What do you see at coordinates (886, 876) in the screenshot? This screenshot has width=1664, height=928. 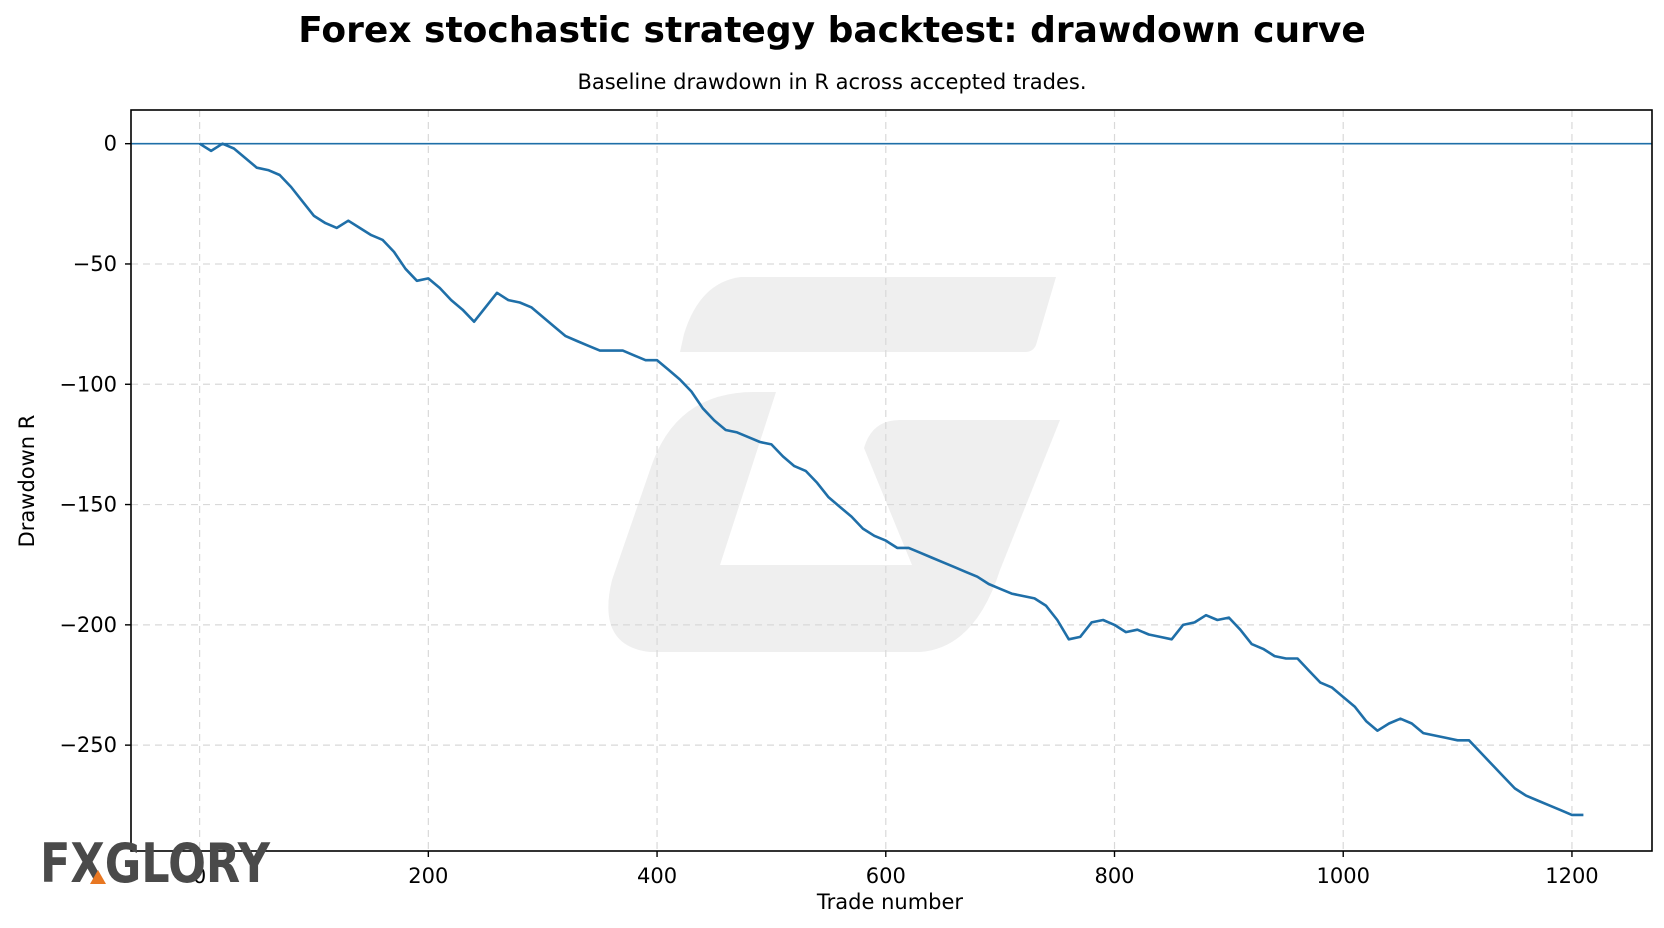 I see `x-tick-label: 600` at bounding box center [886, 876].